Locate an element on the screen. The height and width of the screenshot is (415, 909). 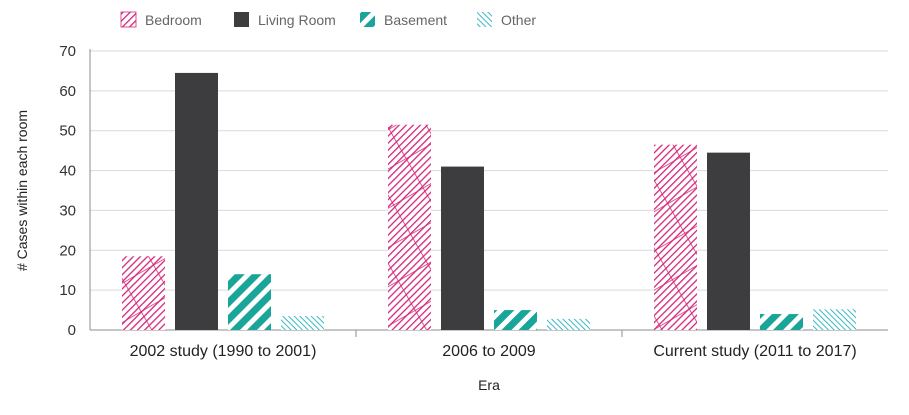
legend-swatch-border is located at coordinates (128, 19).